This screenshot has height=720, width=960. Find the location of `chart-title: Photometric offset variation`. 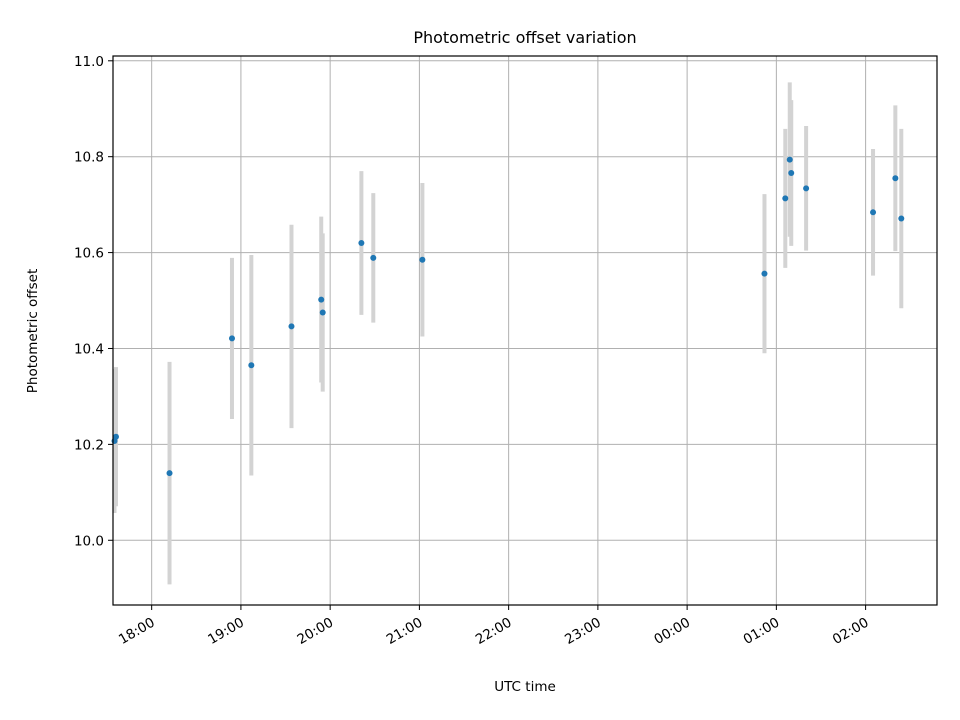

chart-title: Photometric offset variation is located at coordinates (524, 37).